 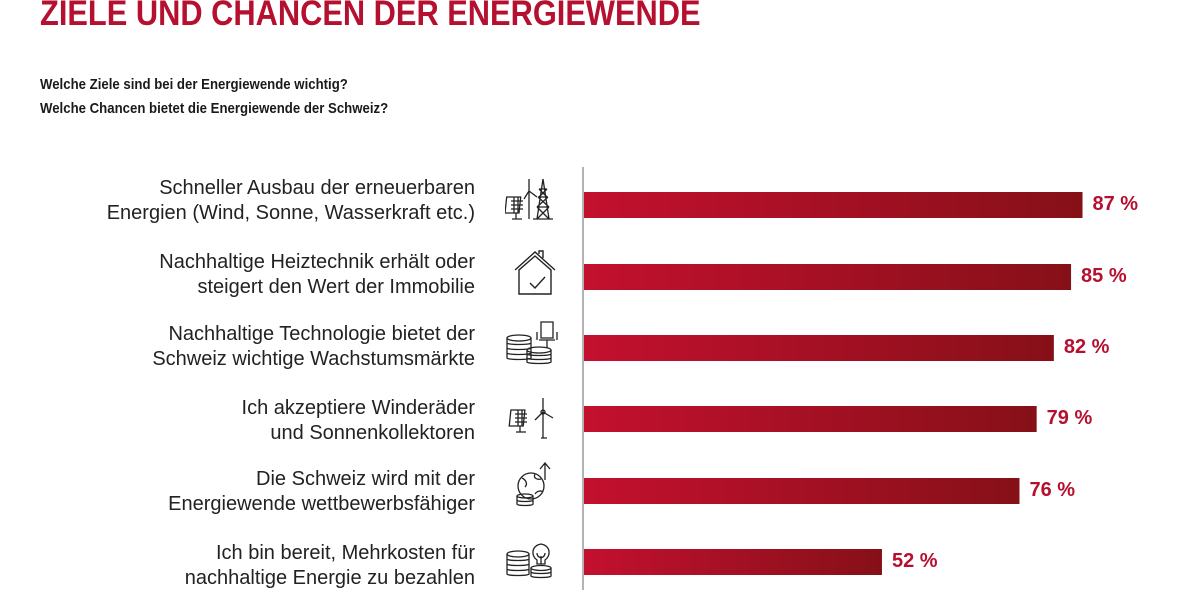 What do you see at coordinates (914, 561) in the screenshot?
I see `value-label-6: 52 %` at bounding box center [914, 561].